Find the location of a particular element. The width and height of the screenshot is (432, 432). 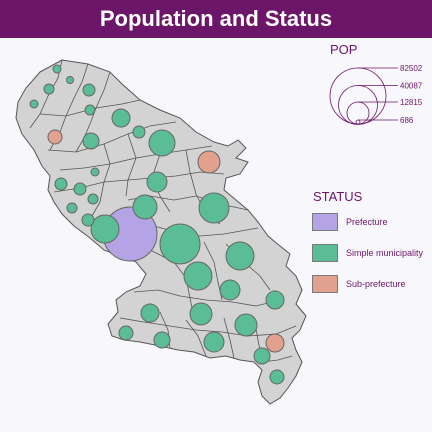

status-legend-item-simple-municipality: Simple municipality is located at coordinates (367, 253).